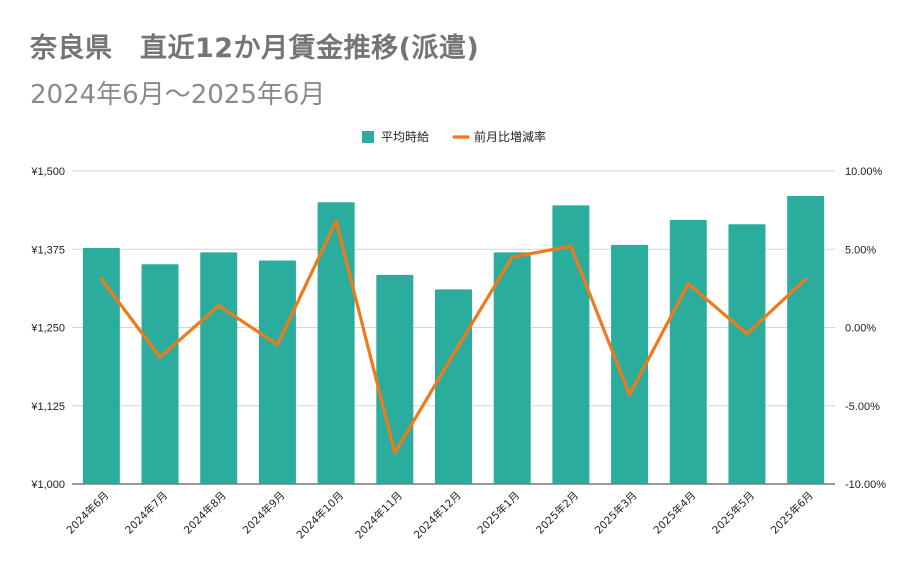 This screenshot has width=921, height=570. What do you see at coordinates (88, 513) in the screenshot?
I see `x-tick-label: 2024年6月` at bounding box center [88, 513].